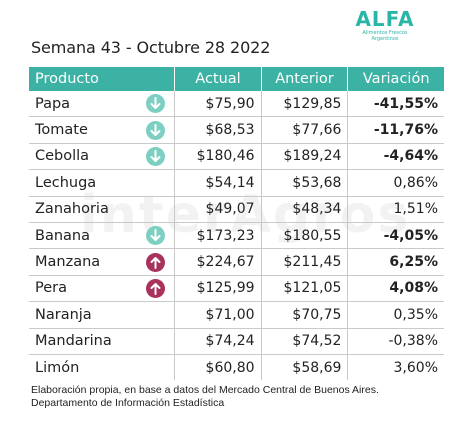  Describe the element at coordinates (305, 341) in the screenshot. I see `cell-anterior: $74,52` at that location.